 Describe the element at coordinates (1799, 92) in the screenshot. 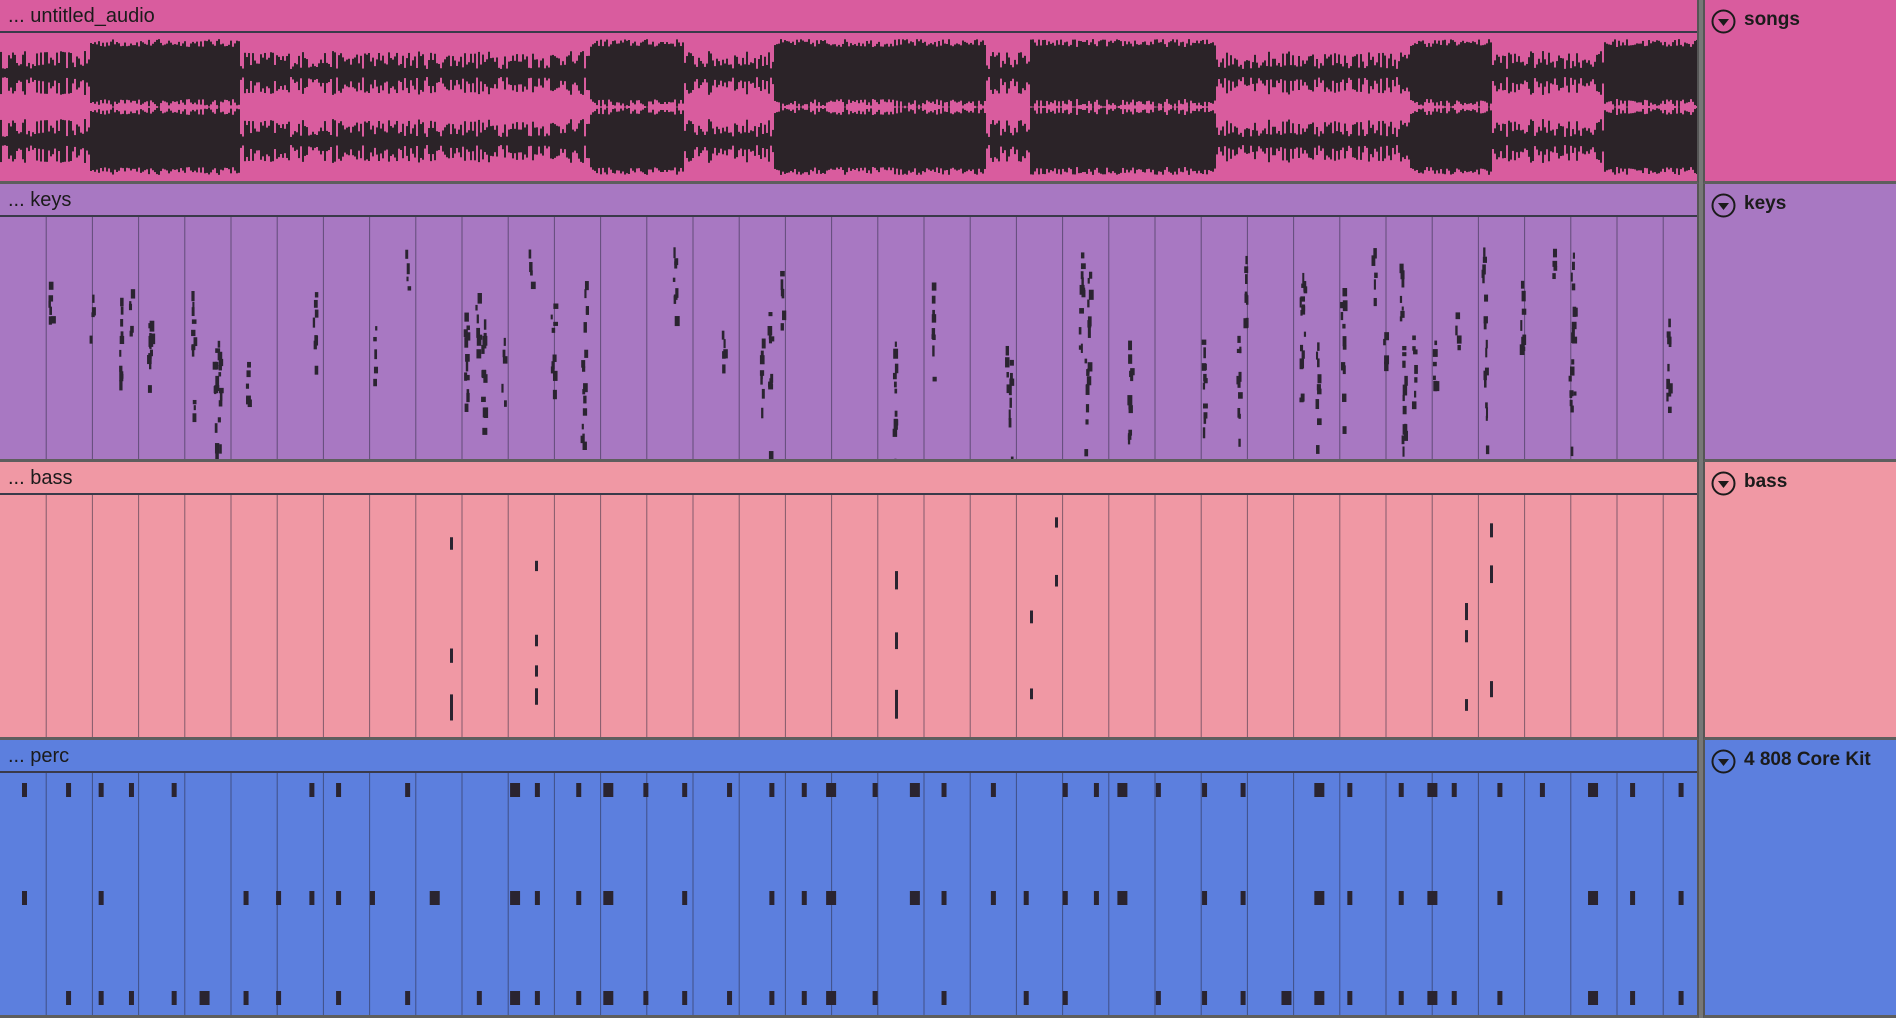

I see `track-header-audio: songs` at that location.